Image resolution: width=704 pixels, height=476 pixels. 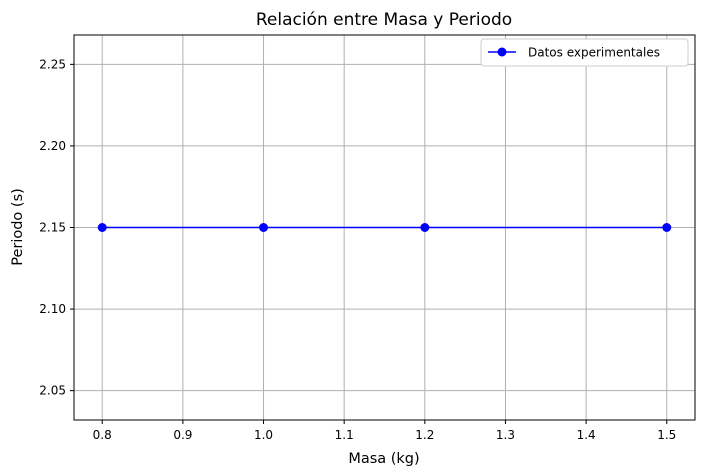 I want to click on x-tick-label: 1.2, so click(x=424, y=435).